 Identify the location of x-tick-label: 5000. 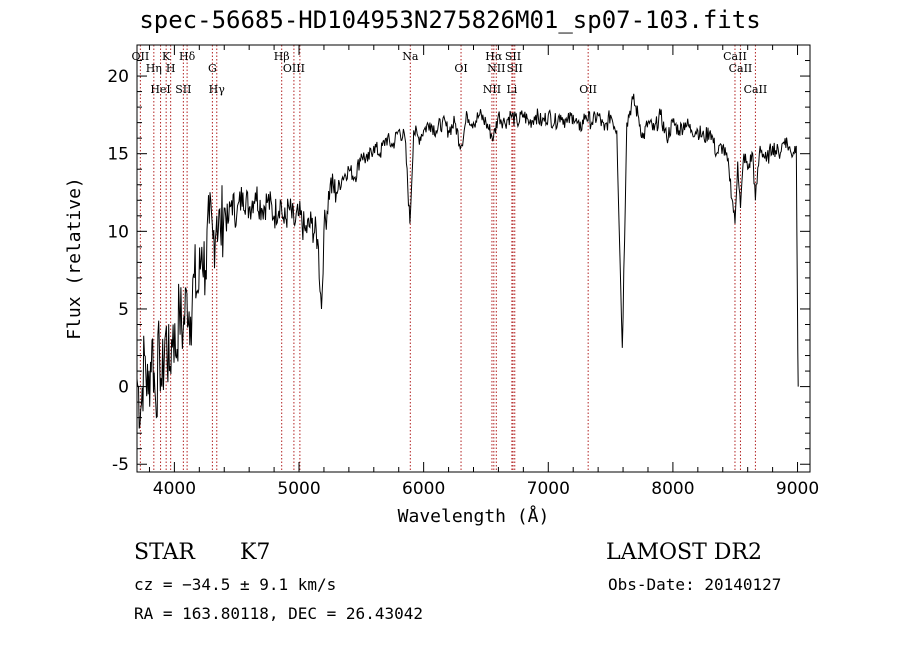
(298, 489).